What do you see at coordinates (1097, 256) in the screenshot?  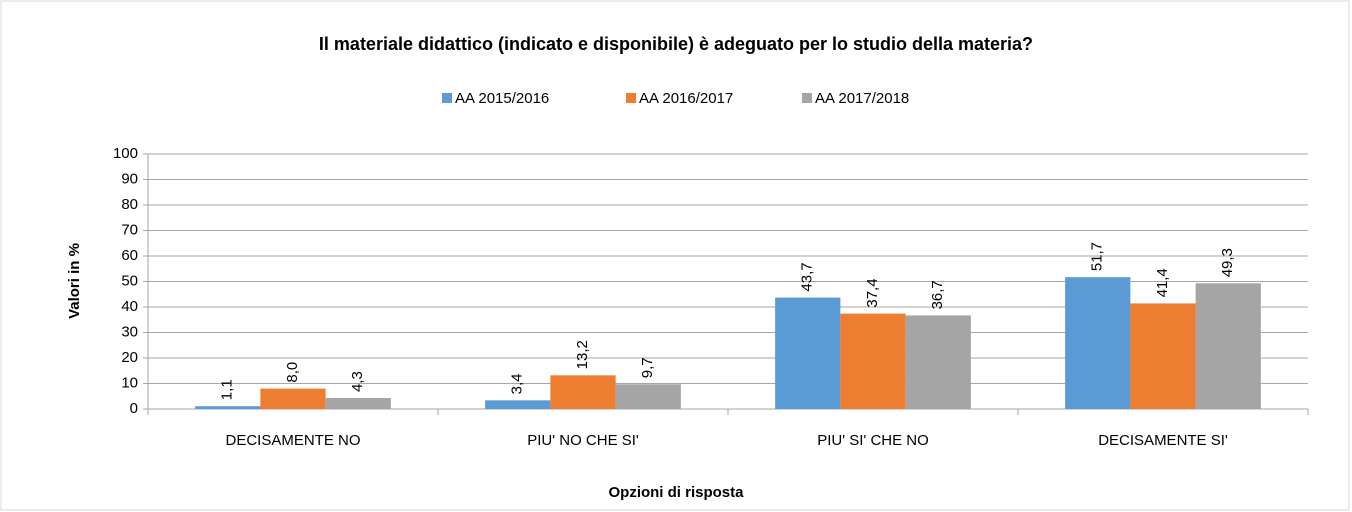 I see `data-label: 51,7` at bounding box center [1097, 256].